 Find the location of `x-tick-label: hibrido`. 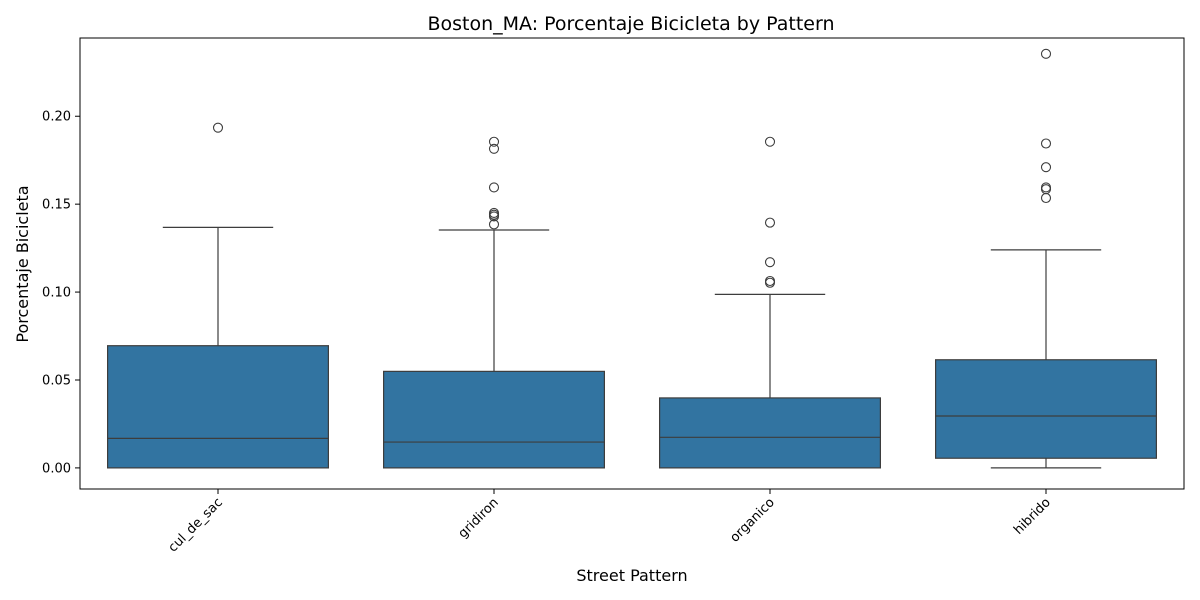

x-tick-label: hibrido is located at coordinates (1032, 516).